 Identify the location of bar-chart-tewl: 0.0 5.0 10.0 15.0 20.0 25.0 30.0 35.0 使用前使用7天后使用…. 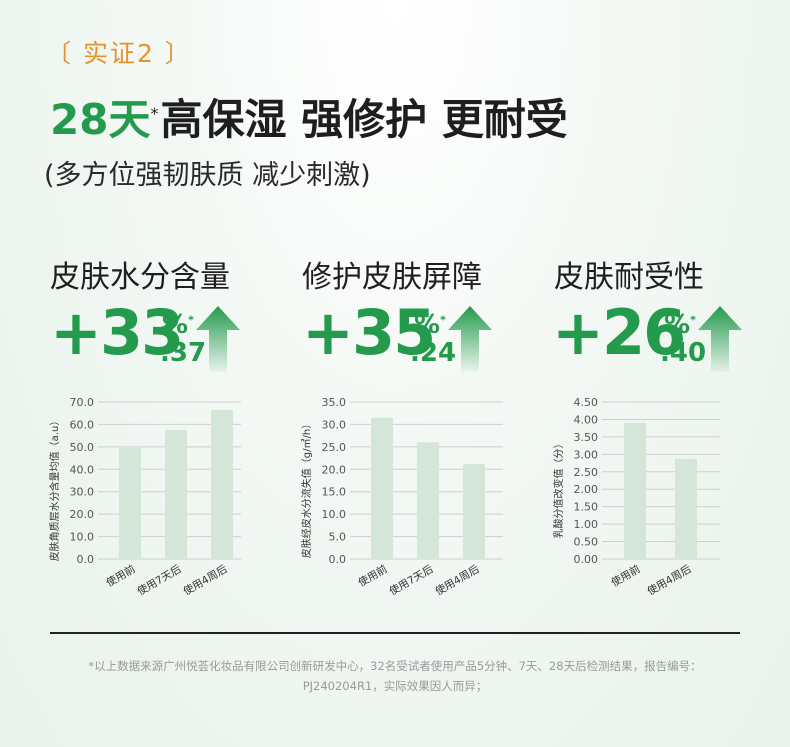
(401, 497).